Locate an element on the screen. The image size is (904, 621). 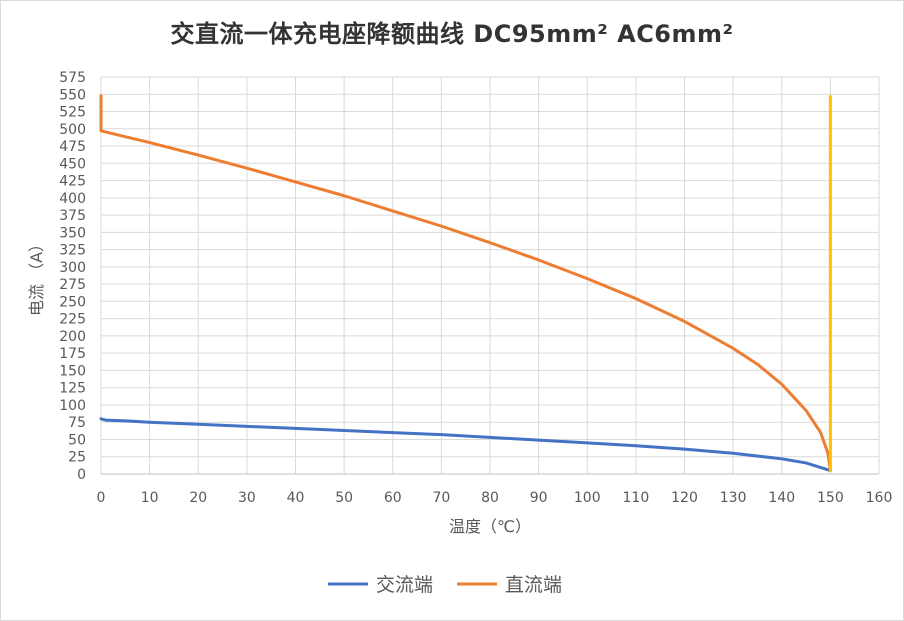
chart-title: 交直流一体充电座降额曲线 DC95mm² AC6mm² is located at coordinates (452, 34).